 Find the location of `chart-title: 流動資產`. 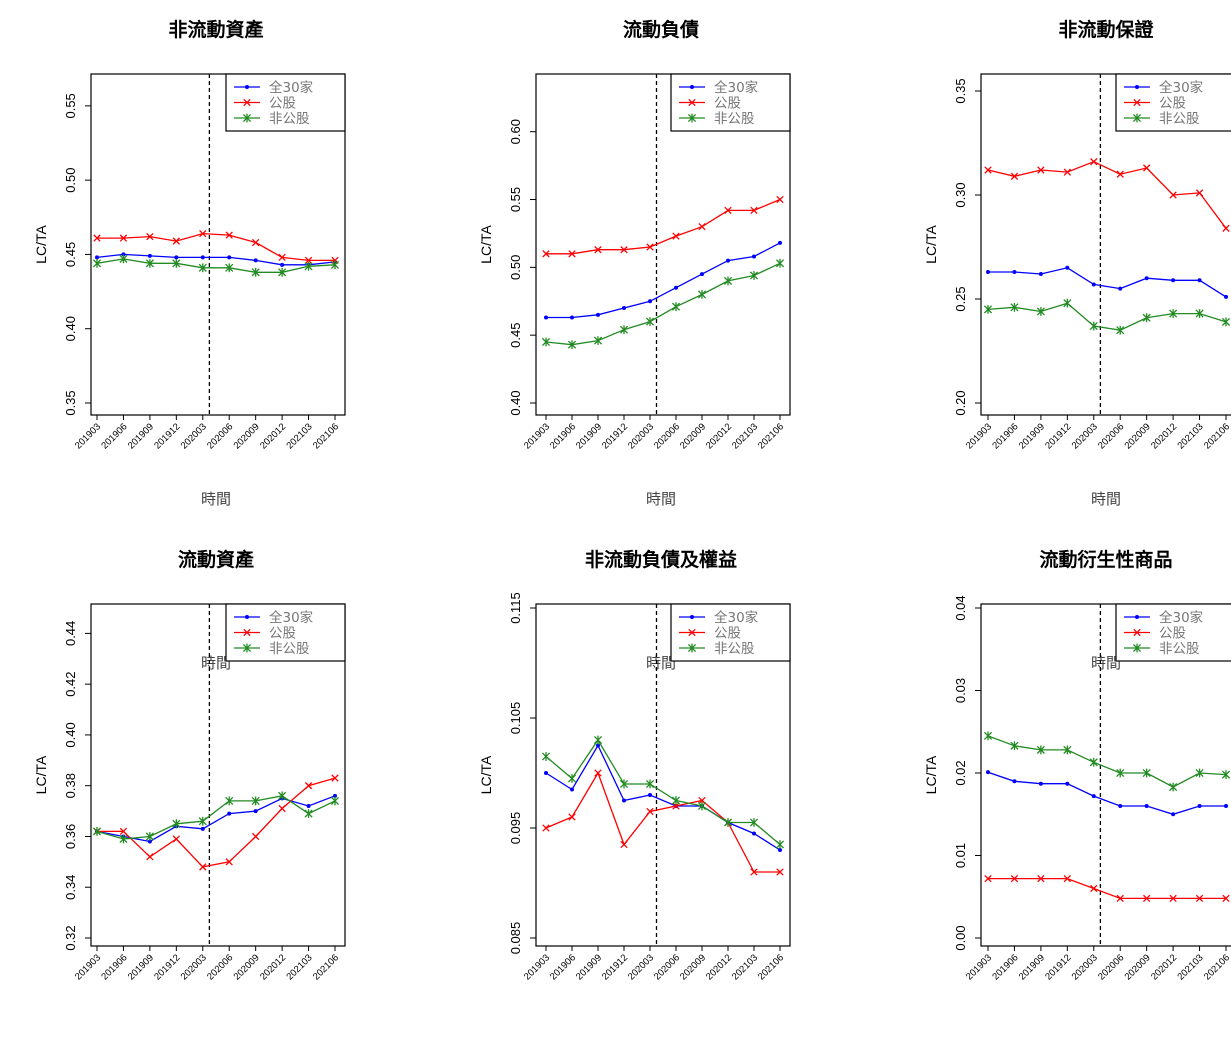

chart-title: 流動資產 is located at coordinates (216, 559).